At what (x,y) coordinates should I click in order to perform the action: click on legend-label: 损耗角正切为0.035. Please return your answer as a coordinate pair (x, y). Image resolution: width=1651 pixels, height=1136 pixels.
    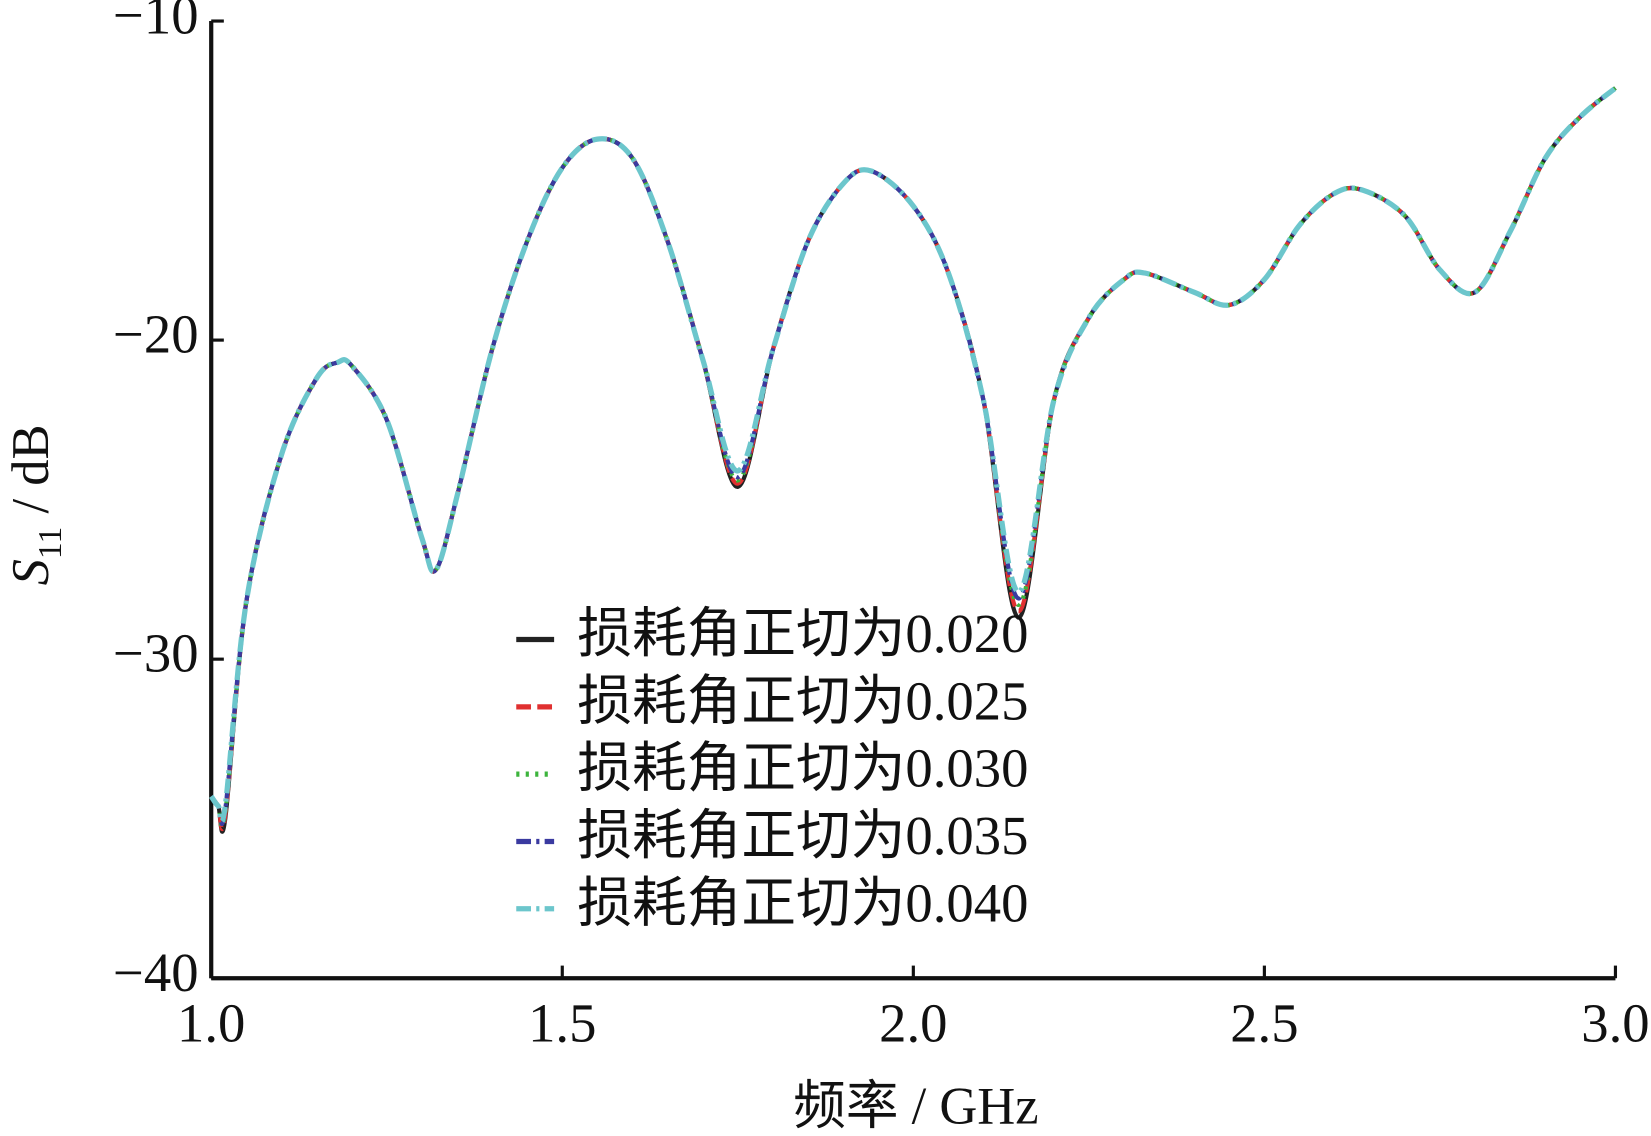
    Looking at the image, I should click on (802, 835).